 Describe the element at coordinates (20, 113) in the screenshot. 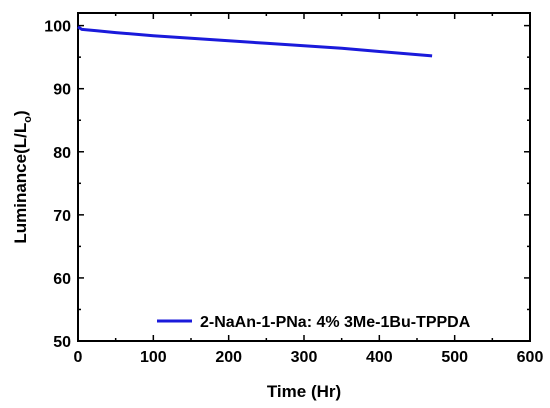

I see `y-axis-title-tail: )` at that location.